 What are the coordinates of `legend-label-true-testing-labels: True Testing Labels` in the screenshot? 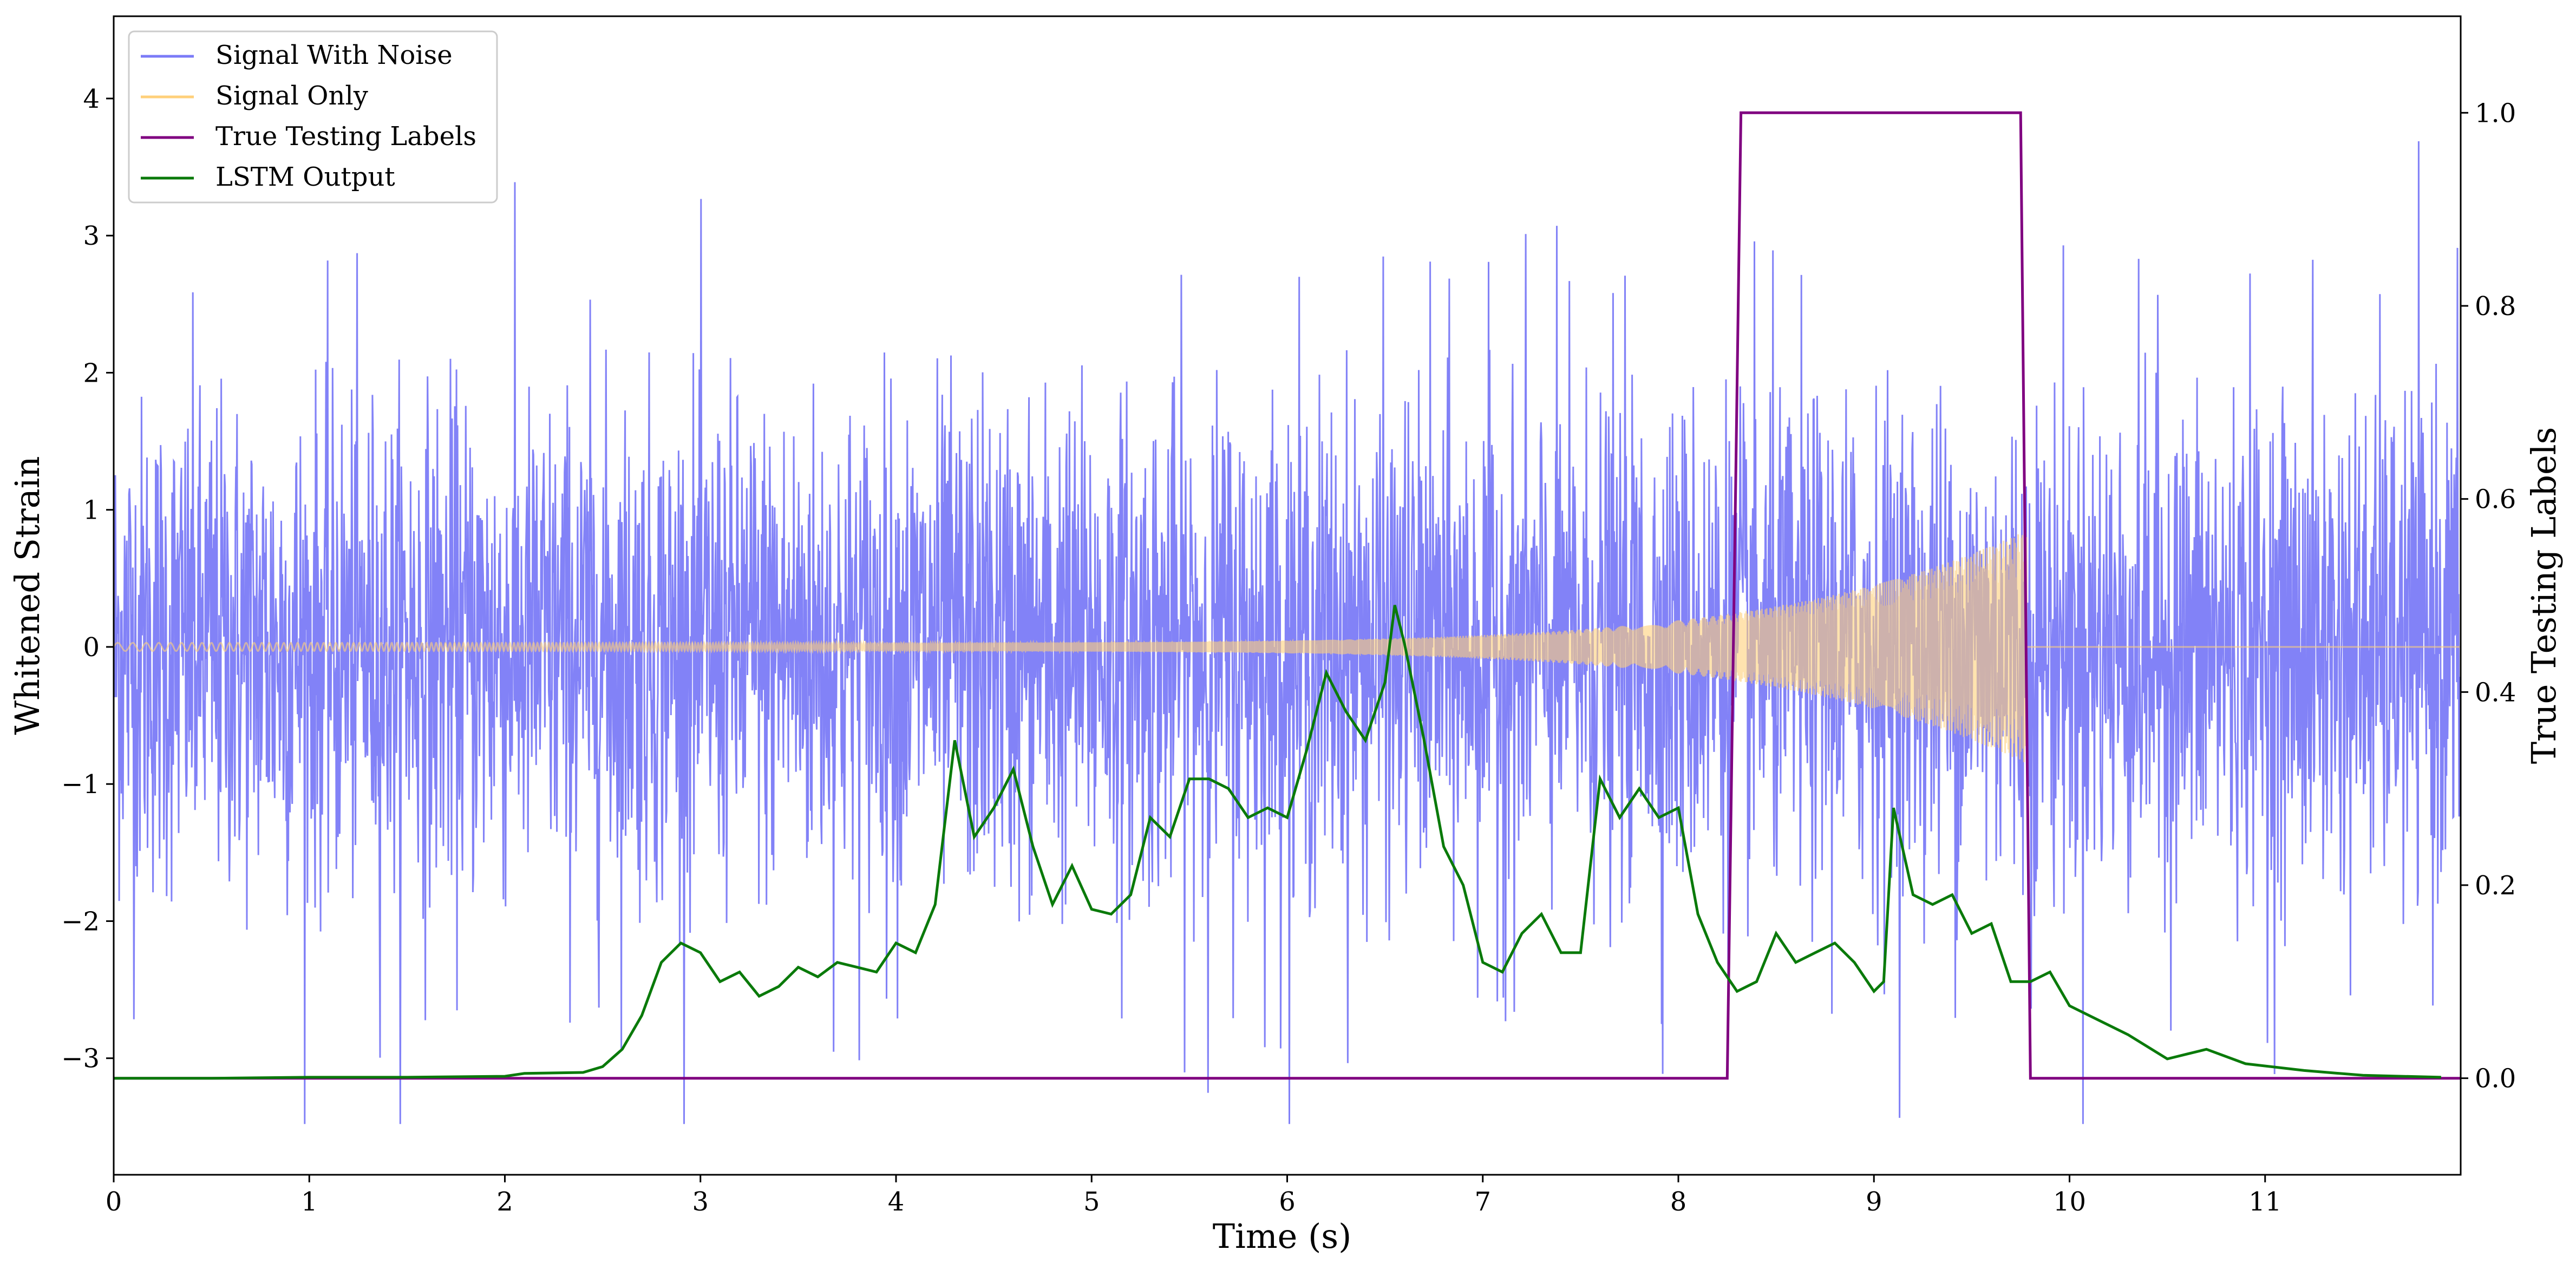 It's located at (345, 136).